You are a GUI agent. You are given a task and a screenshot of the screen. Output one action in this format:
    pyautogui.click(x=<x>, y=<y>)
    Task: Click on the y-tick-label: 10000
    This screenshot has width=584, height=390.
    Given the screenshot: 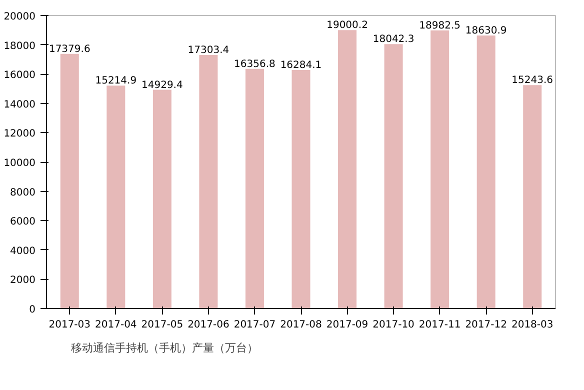 What is the action you would take?
    pyautogui.click(x=20, y=163)
    